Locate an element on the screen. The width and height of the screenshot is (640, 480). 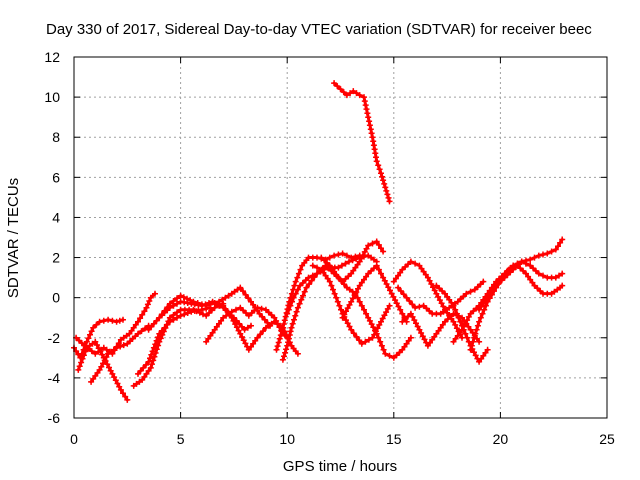
x-tick-label: 20 is located at coordinates (501, 439).